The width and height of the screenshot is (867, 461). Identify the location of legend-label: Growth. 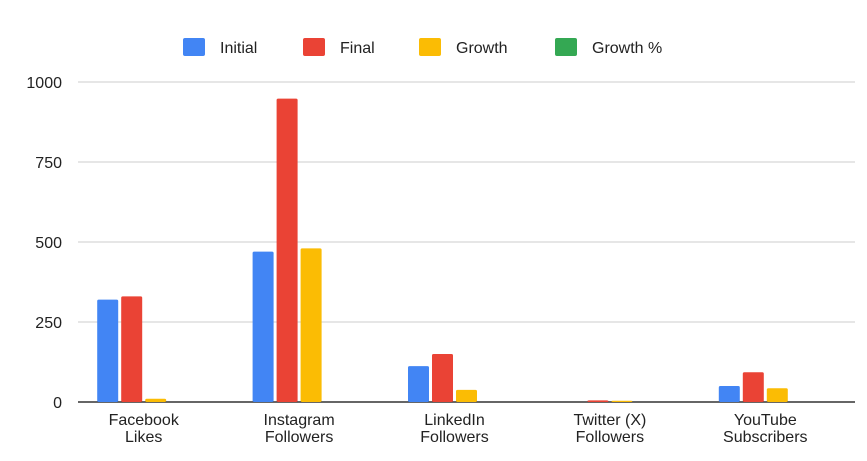
(482, 48).